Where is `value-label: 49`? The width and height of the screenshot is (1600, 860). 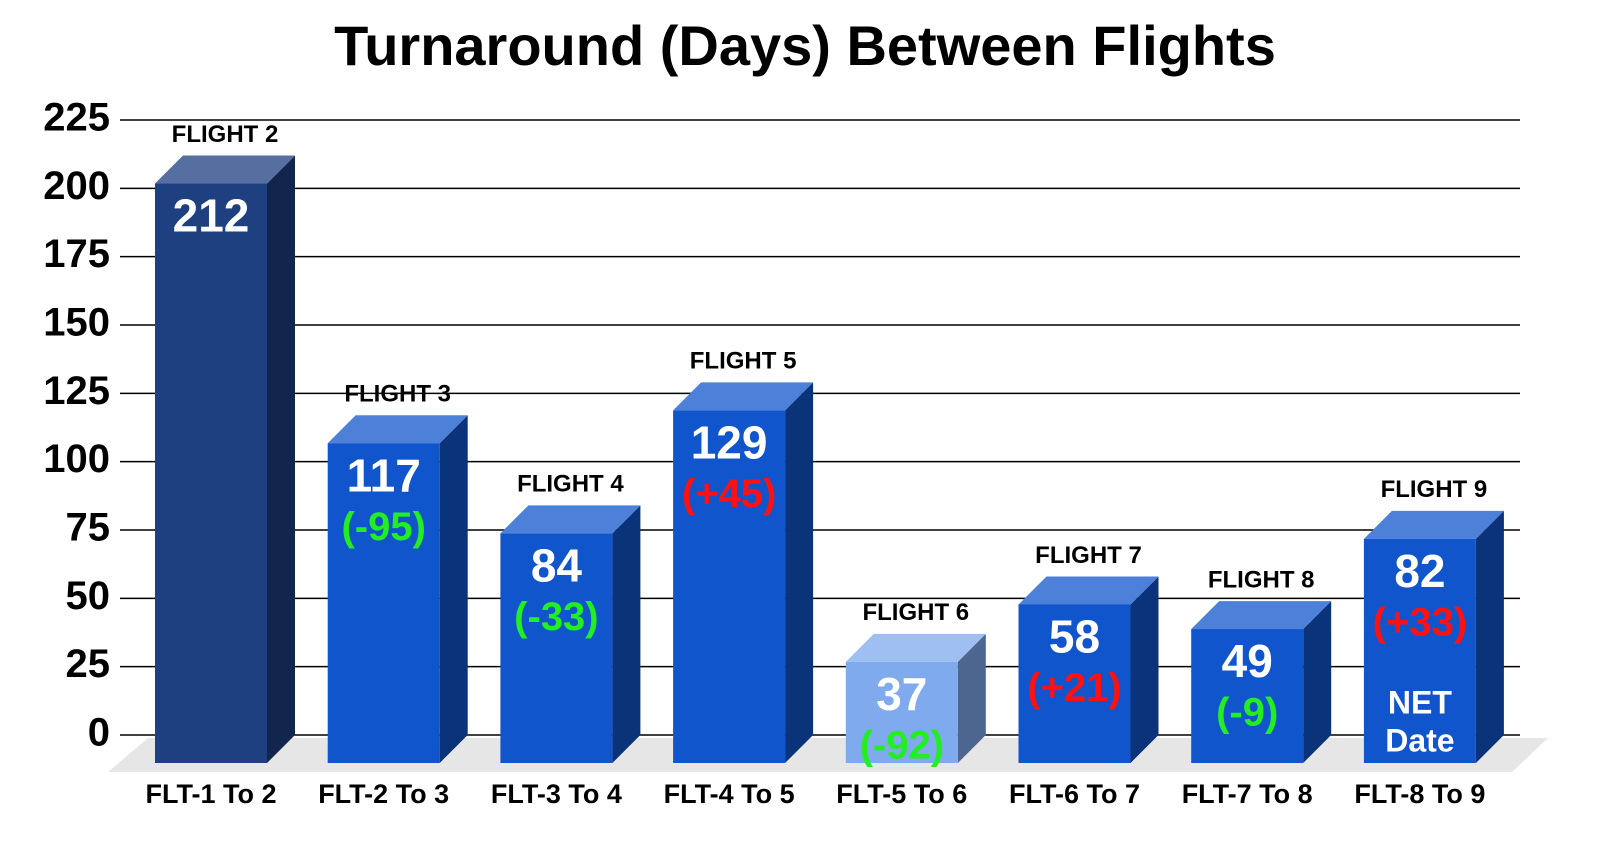 value-label: 49 is located at coordinates (1247, 661).